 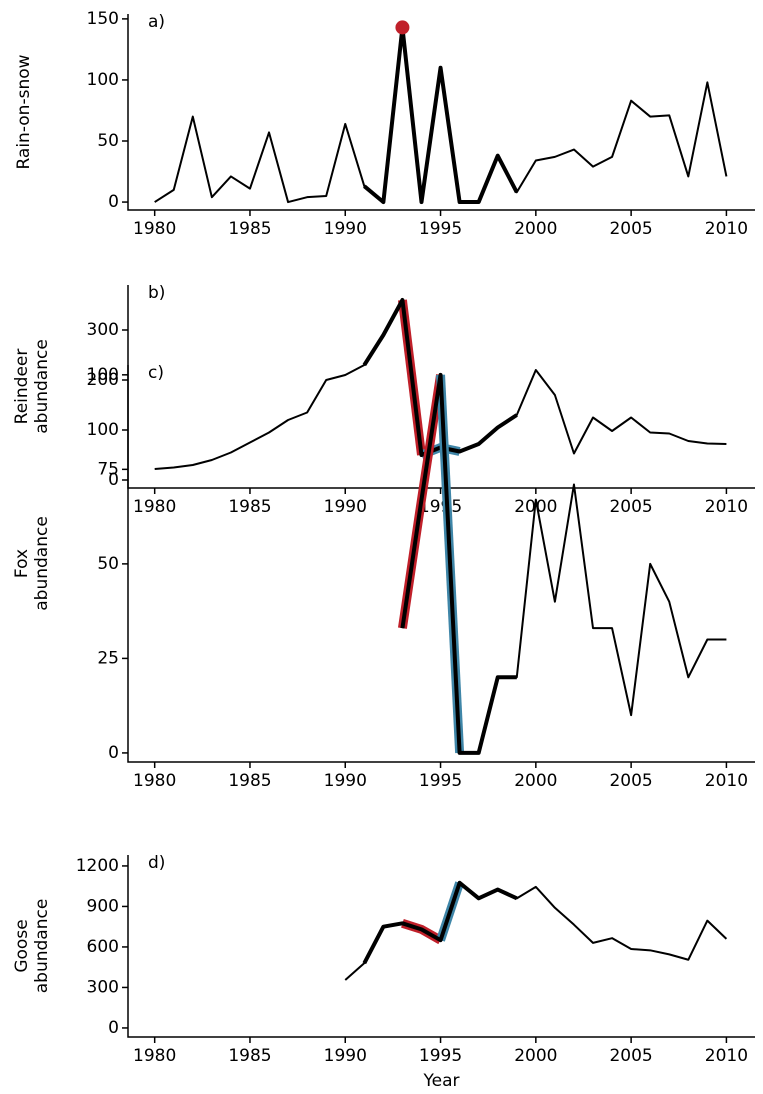 I want to click on y-axis-label: Fox, so click(x=22, y=563).